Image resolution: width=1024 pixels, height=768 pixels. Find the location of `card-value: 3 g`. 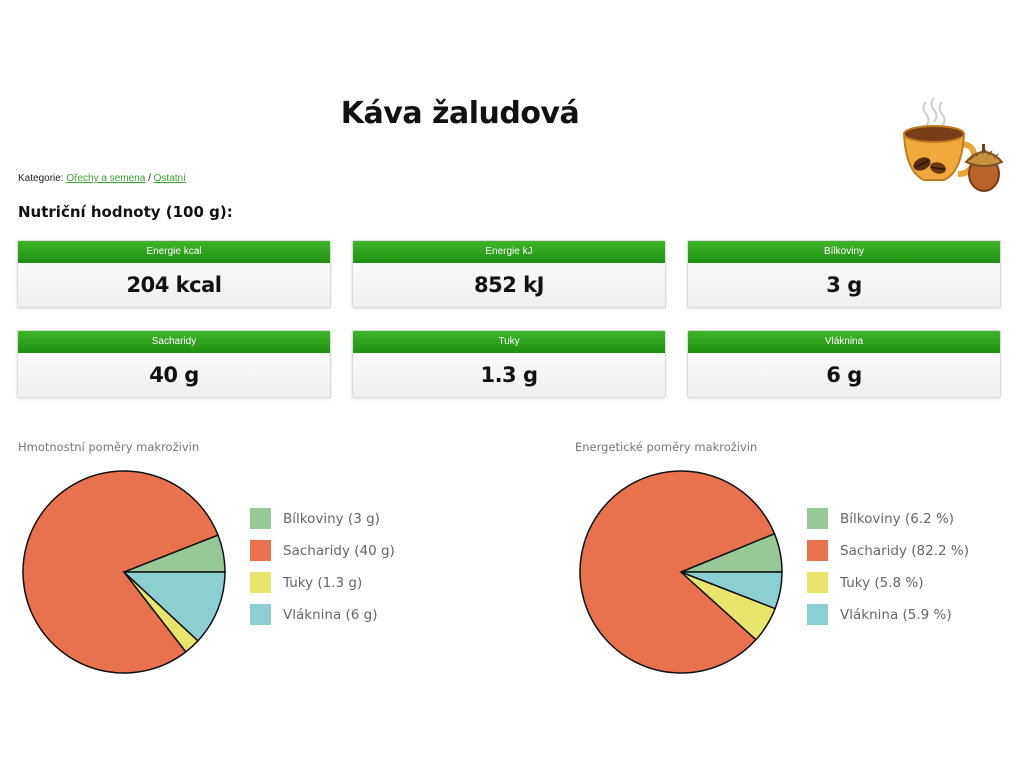

card-value: 3 g is located at coordinates (844, 285).